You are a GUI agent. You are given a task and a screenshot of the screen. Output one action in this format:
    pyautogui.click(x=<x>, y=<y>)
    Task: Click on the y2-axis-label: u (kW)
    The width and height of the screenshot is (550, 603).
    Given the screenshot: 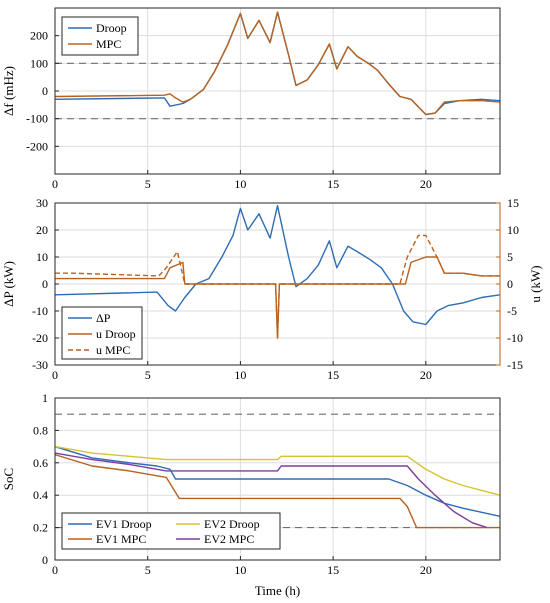 What is the action you would take?
    pyautogui.click(x=535, y=283)
    